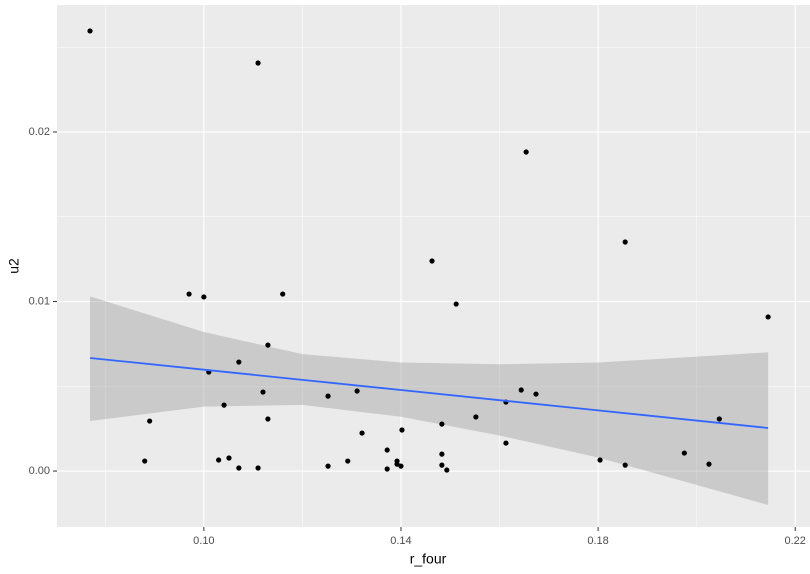 The image size is (810, 574). I want to click on y-tick-label: 0.01, so click(39, 301).